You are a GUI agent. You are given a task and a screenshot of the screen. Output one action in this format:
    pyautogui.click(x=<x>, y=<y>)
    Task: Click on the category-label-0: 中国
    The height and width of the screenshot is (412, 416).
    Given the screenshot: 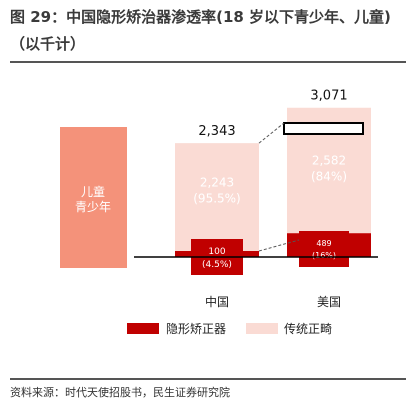 What is the action you would take?
    pyautogui.click(x=217, y=301)
    